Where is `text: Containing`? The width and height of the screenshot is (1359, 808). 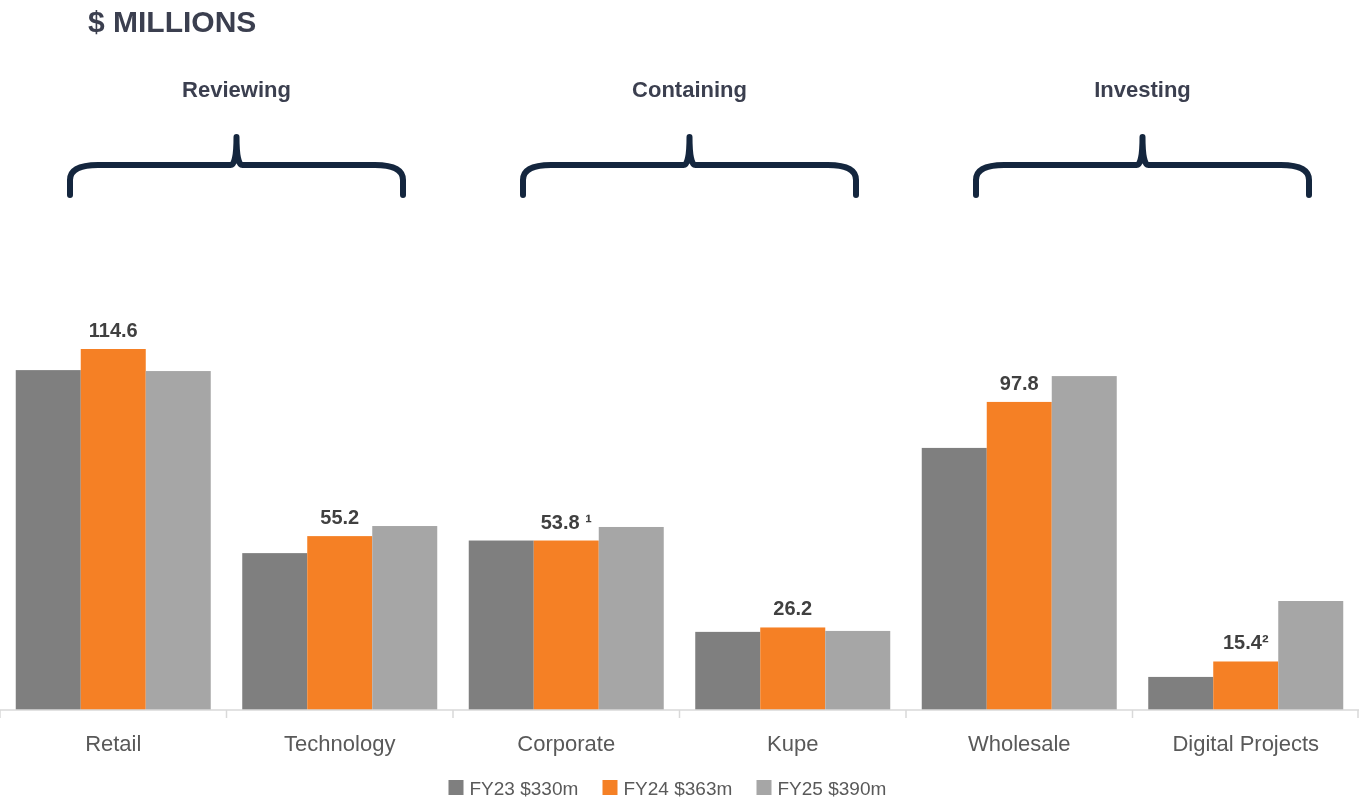
text: Containing is located at coordinates (689, 89).